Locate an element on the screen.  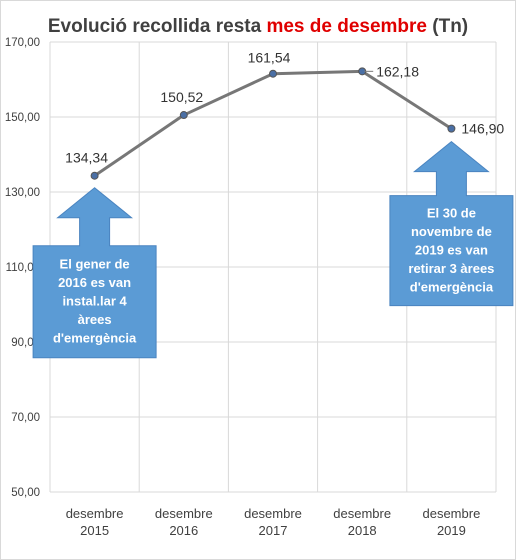
y-tick-label: 170,00 is located at coordinates (22, 43).